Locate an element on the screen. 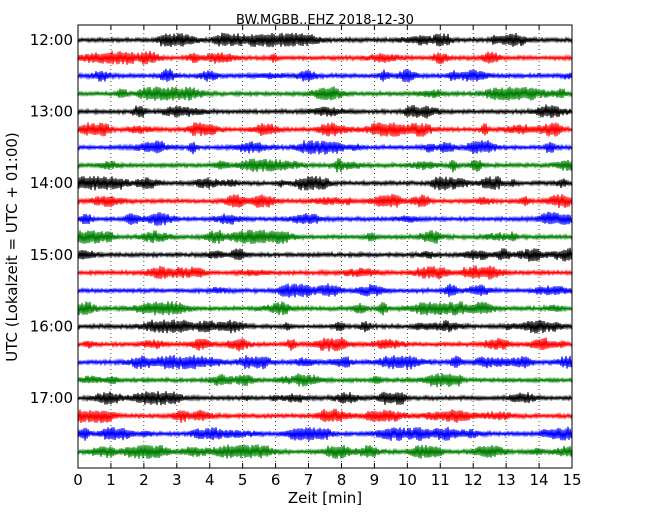 The height and width of the screenshot is (520, 650). y-axis-ticks: 12:00 13:00 14:00 15:00 16:00 17:00 is located at coordinates (56, 219).